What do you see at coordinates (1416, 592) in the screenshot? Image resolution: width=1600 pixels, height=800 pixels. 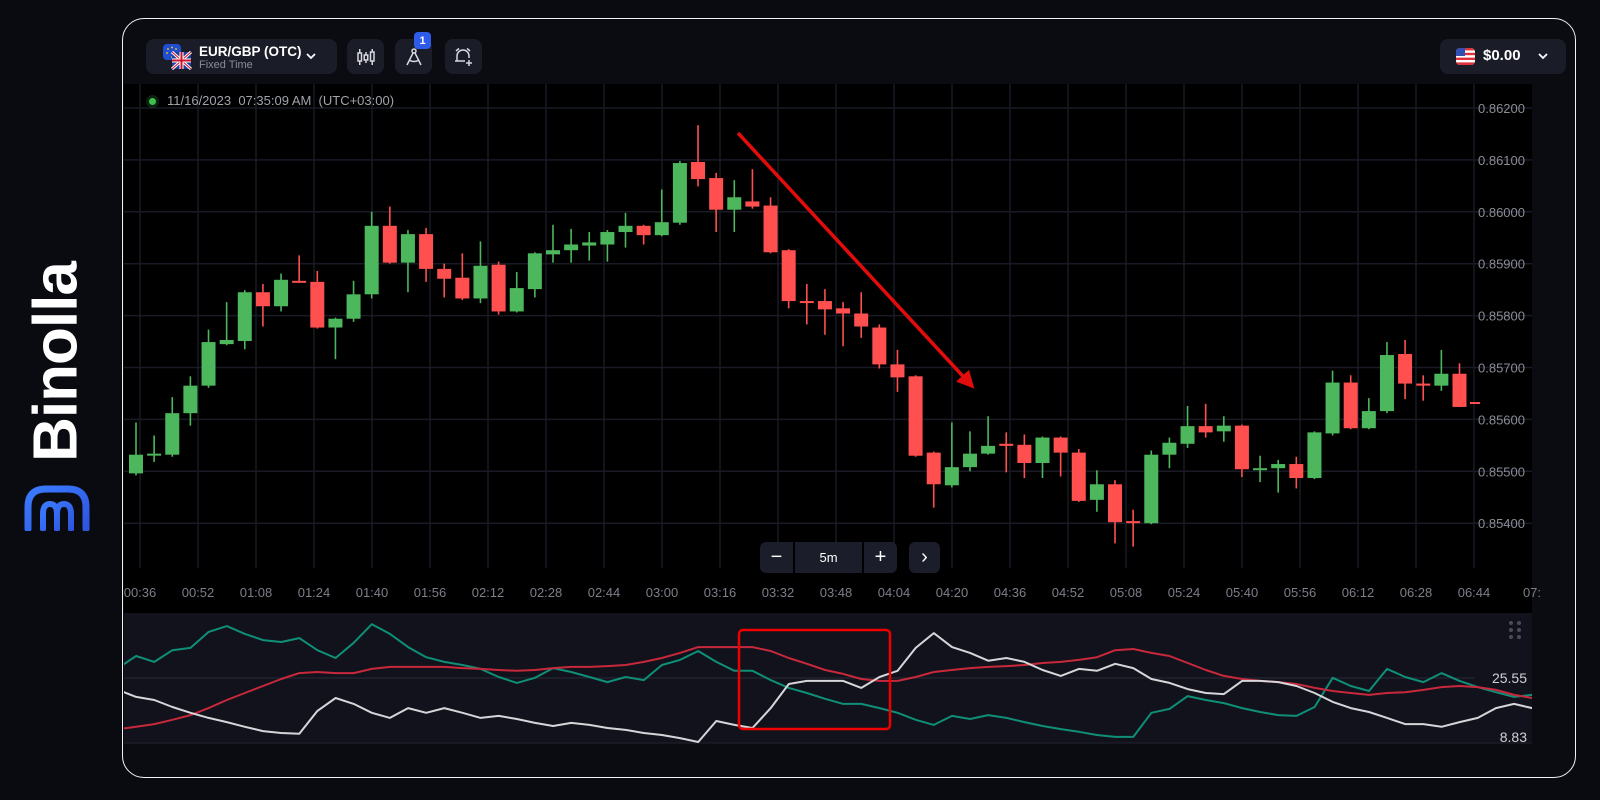 I see `time-tick-label: 06:28` at bounding box center [1416, 592].